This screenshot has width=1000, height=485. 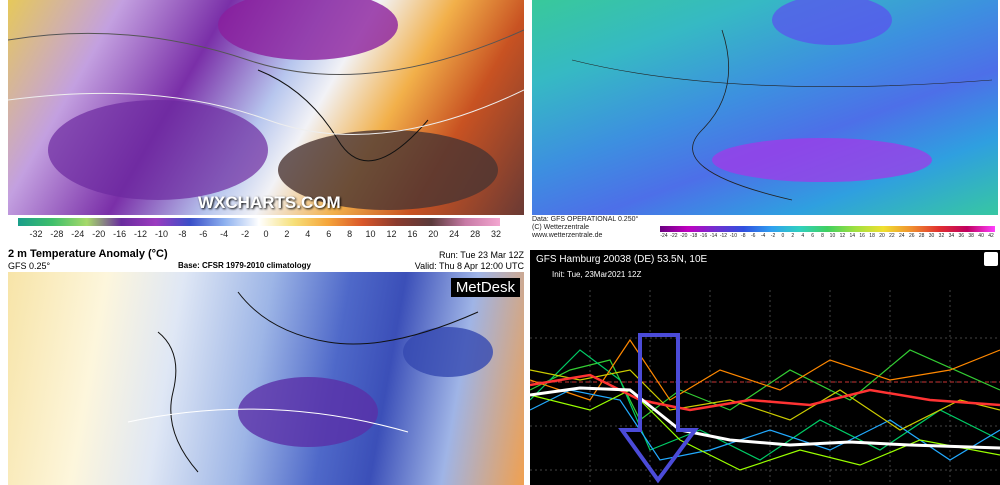 What do you see at coordinates (694, 236) in the screenshot?
I see `scale-label: -18` at bounding box center [694, 236].